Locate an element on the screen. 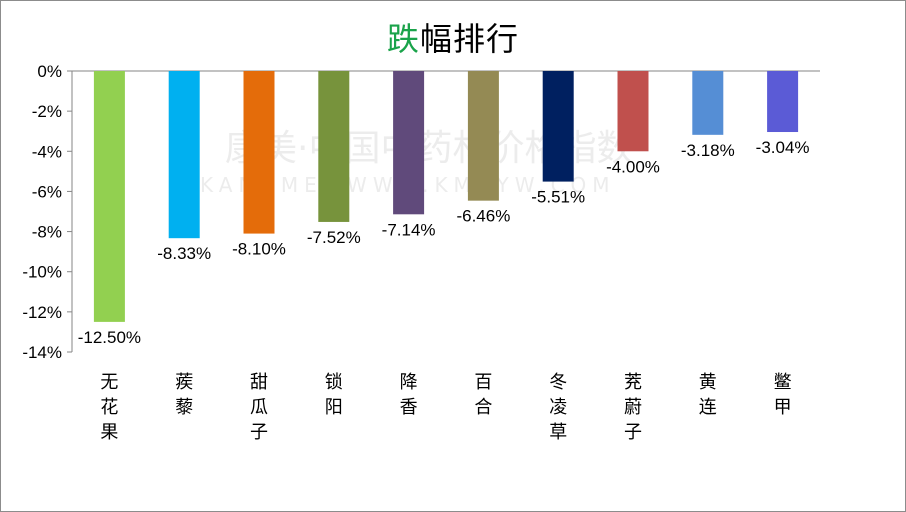 Image resolution: width=906 pixels, height=512 pixels. bar-value-label: -7.14% is located at coordinates (409, 229).